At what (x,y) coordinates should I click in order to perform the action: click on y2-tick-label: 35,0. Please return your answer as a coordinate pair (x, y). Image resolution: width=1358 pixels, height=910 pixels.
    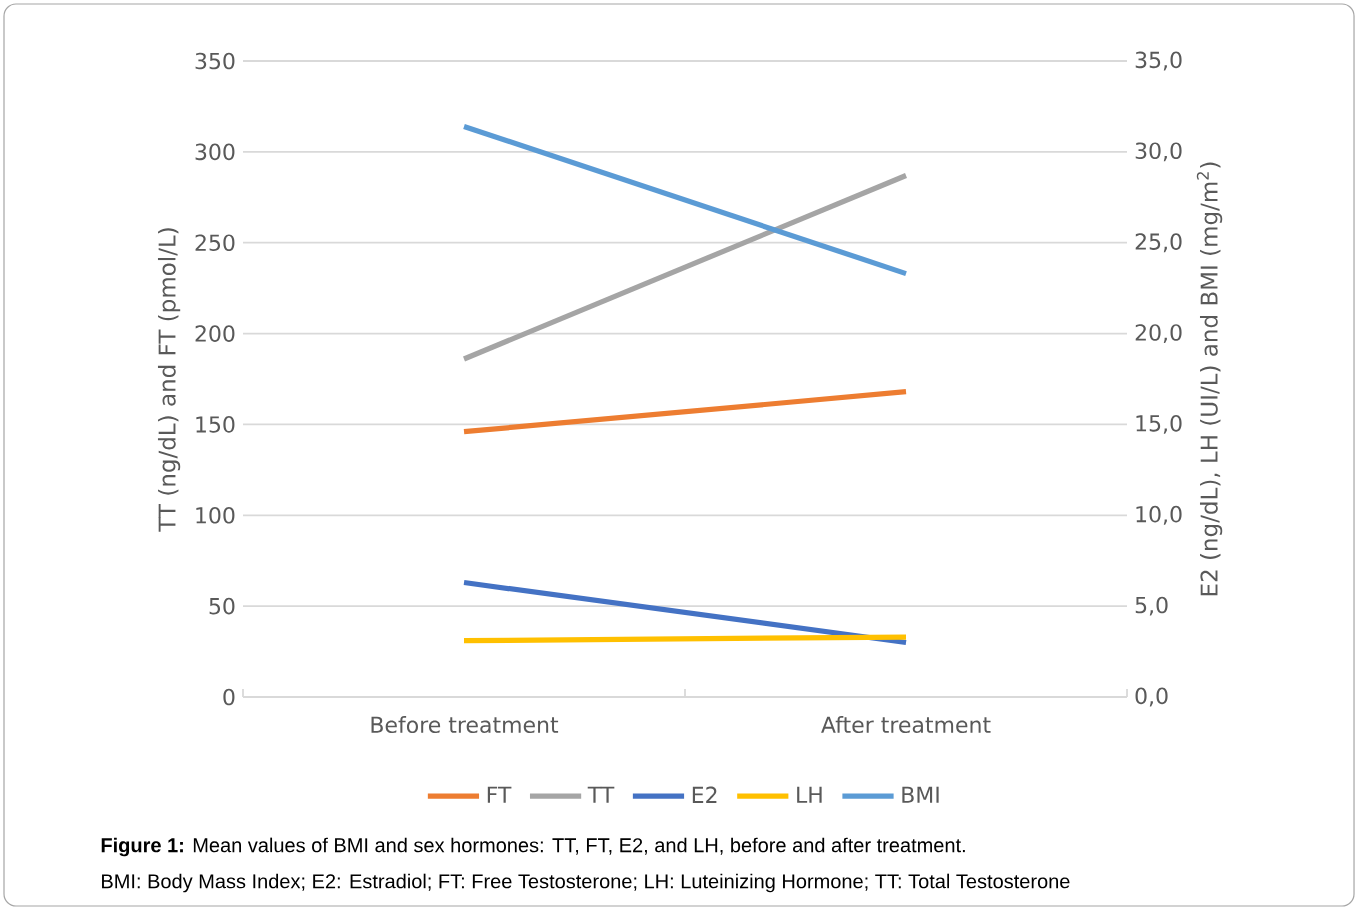
    Looking at the image, I should click on (1158, 61).